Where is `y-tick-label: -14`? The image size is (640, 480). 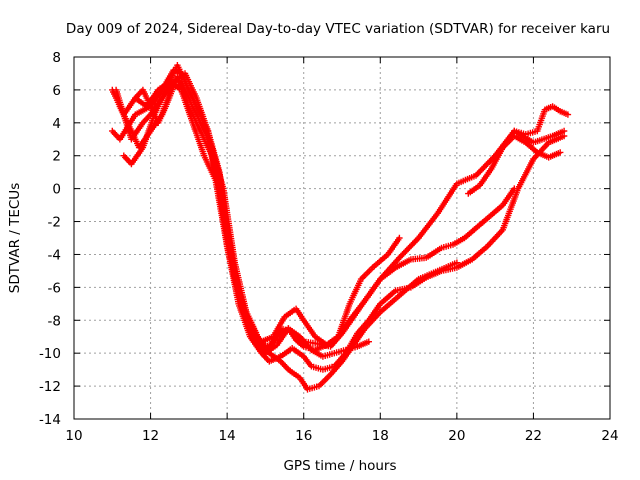 y-tick-label: -14 is located at coordinates (50, 420).